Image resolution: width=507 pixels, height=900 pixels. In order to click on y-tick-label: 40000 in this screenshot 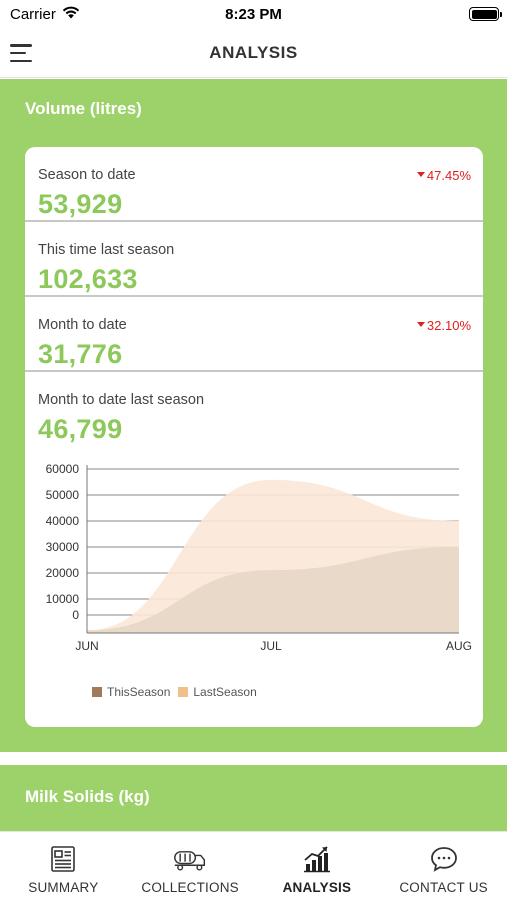, I will do `click(63, 521)`.